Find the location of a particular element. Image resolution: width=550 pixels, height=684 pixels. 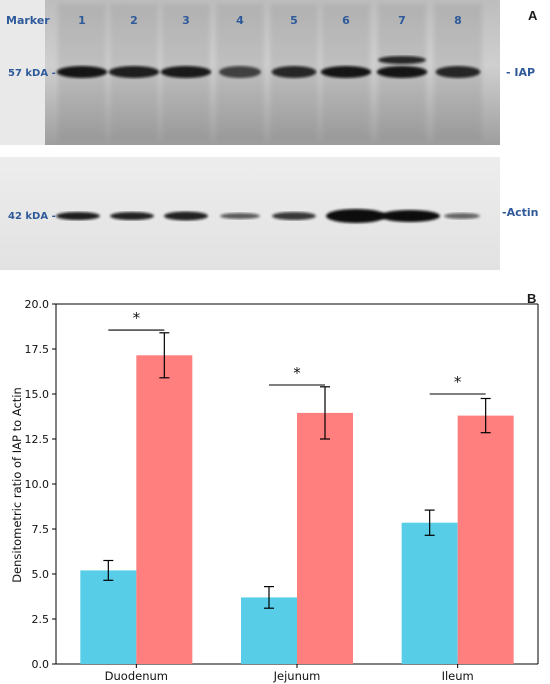

actin-band-label: -Actin is located at coordinates (520, 212).